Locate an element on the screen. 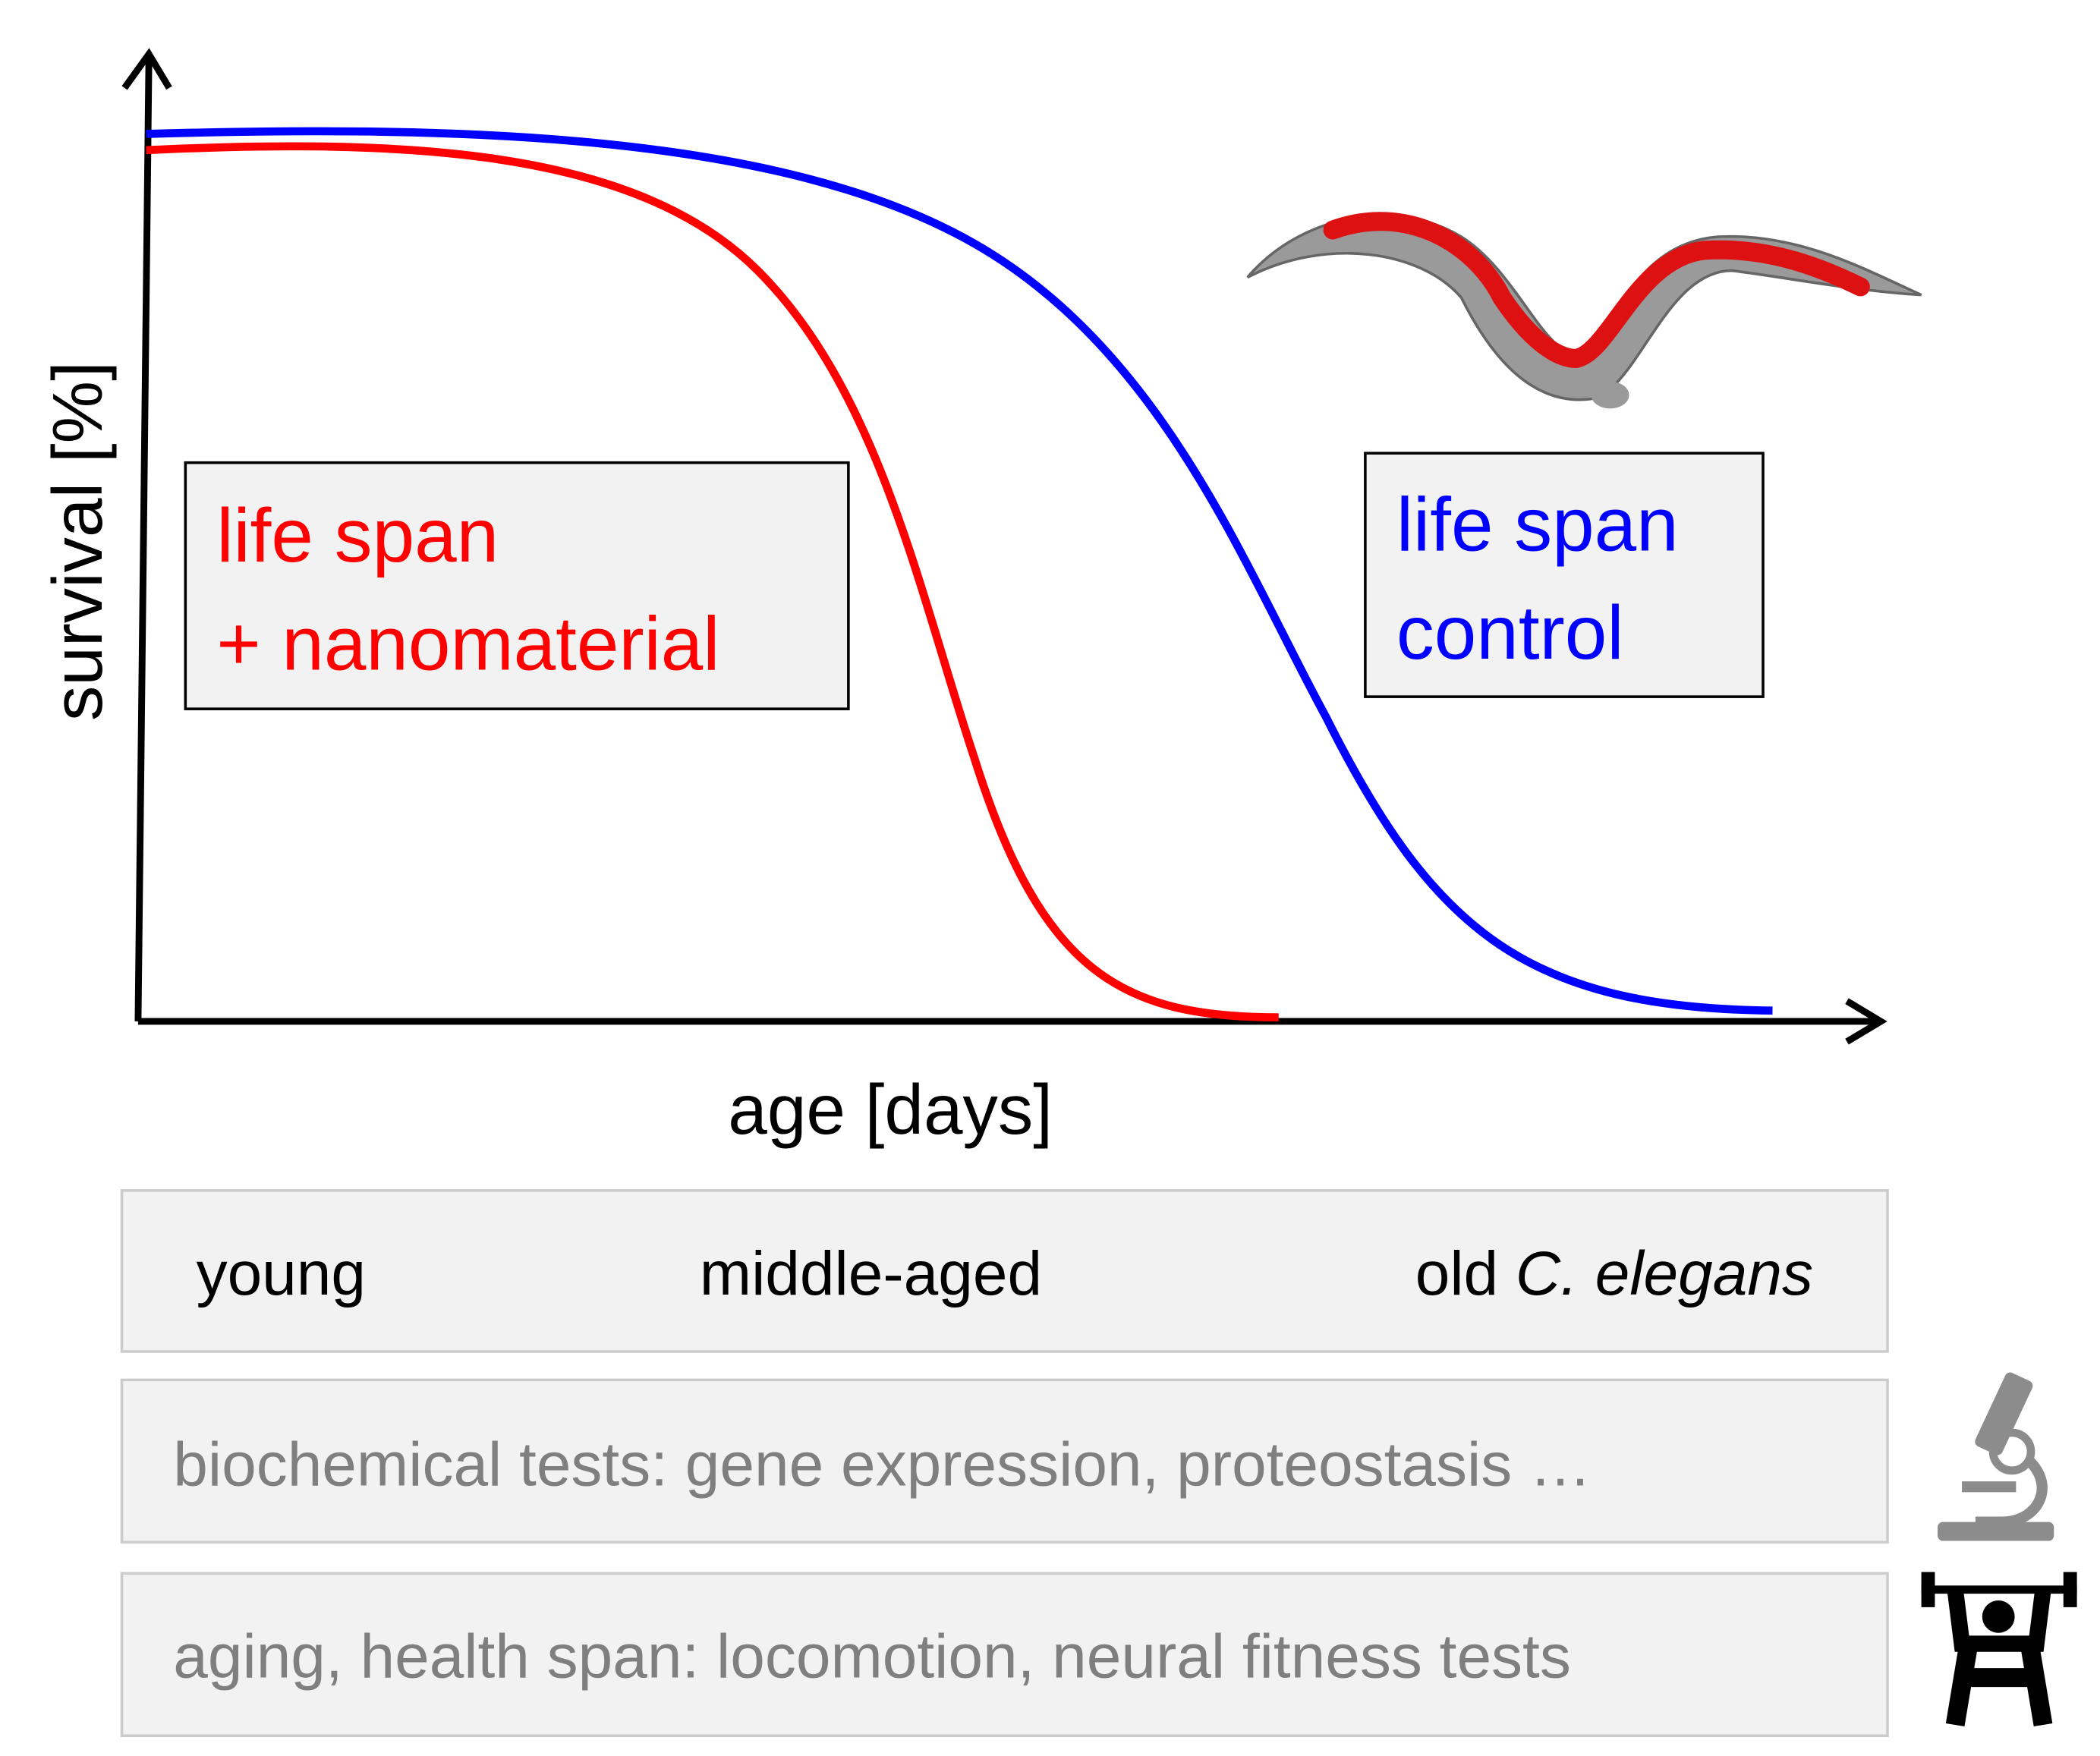 The image size is (2100, 1756). curve-label: + nanomaterial is located at coordinates (468, 644).